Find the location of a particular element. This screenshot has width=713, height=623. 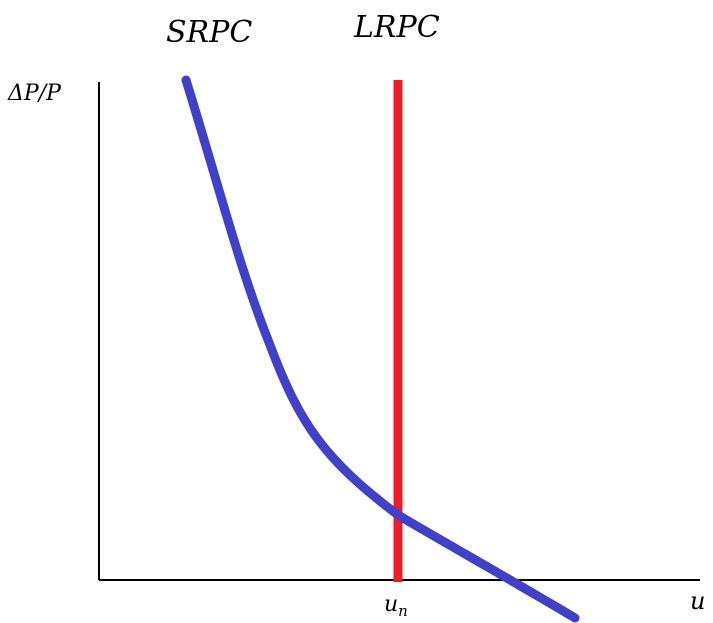

x-tick-label-un: un is located at coordinates (396, 606).